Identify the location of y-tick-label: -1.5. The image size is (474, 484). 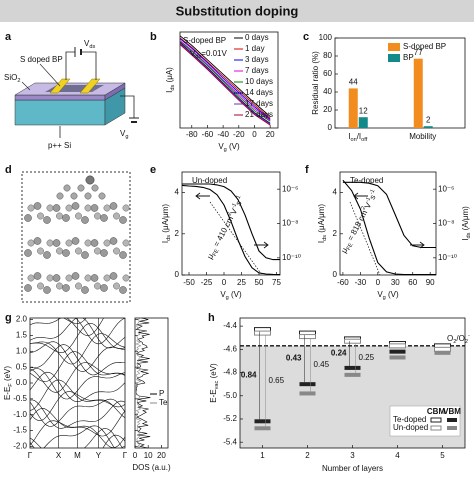
(20, 430).